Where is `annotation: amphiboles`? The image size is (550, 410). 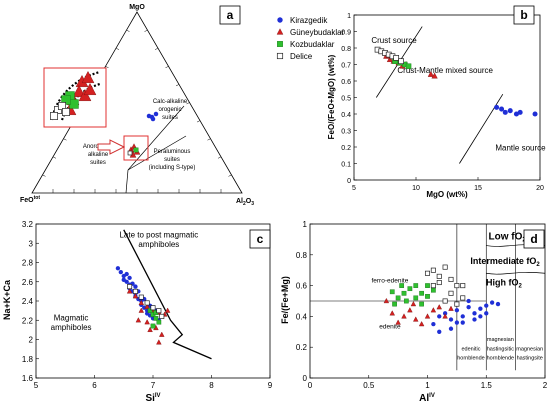 annotation: amphiboles is located at coordinates (158, 244).